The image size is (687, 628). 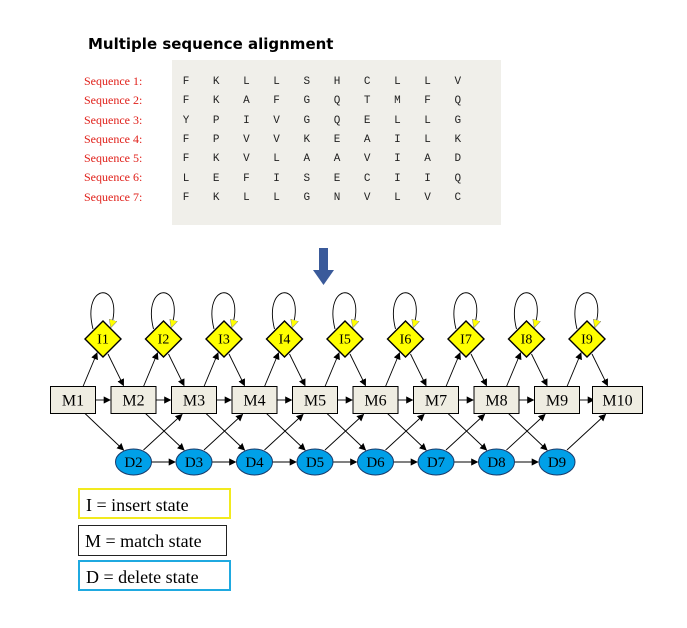 What do you see at coordinates (557, 401) in the screenshot?
I see `match-state-label: M9` at bounding box center [557, 401].